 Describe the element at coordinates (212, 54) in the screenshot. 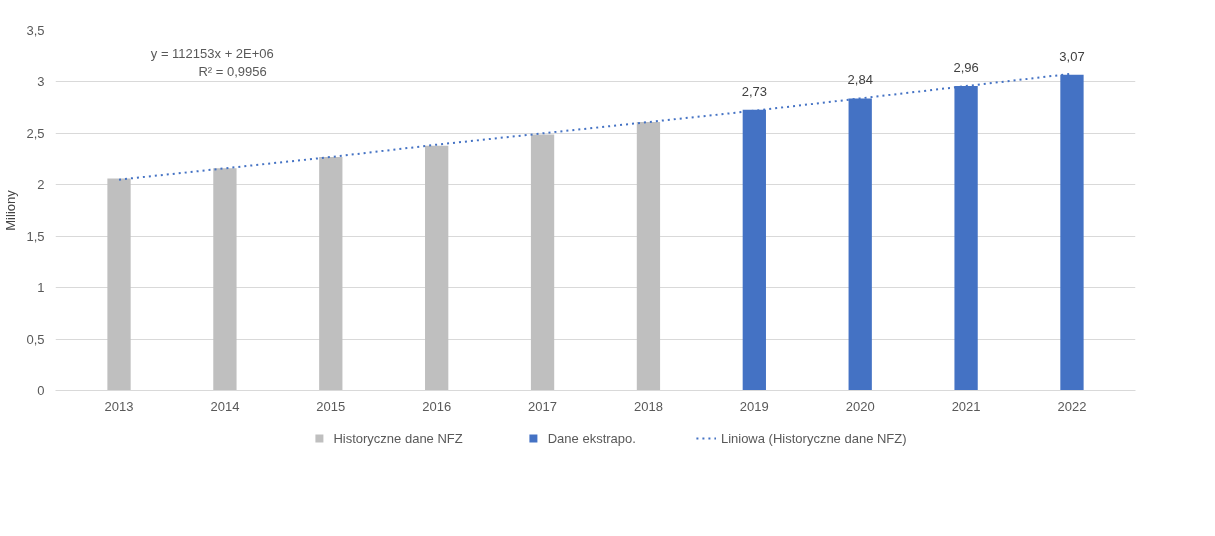

I see `annotation: y = 112153x + 2E+06` at that location.